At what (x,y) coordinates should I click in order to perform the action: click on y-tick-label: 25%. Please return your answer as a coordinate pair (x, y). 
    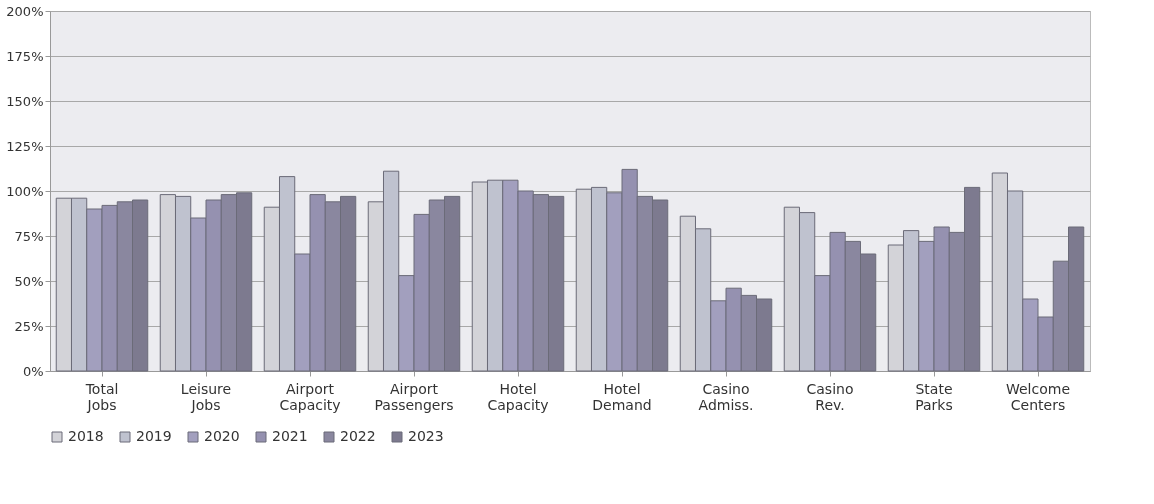
    Looking at the image, I should click on (29, 326).